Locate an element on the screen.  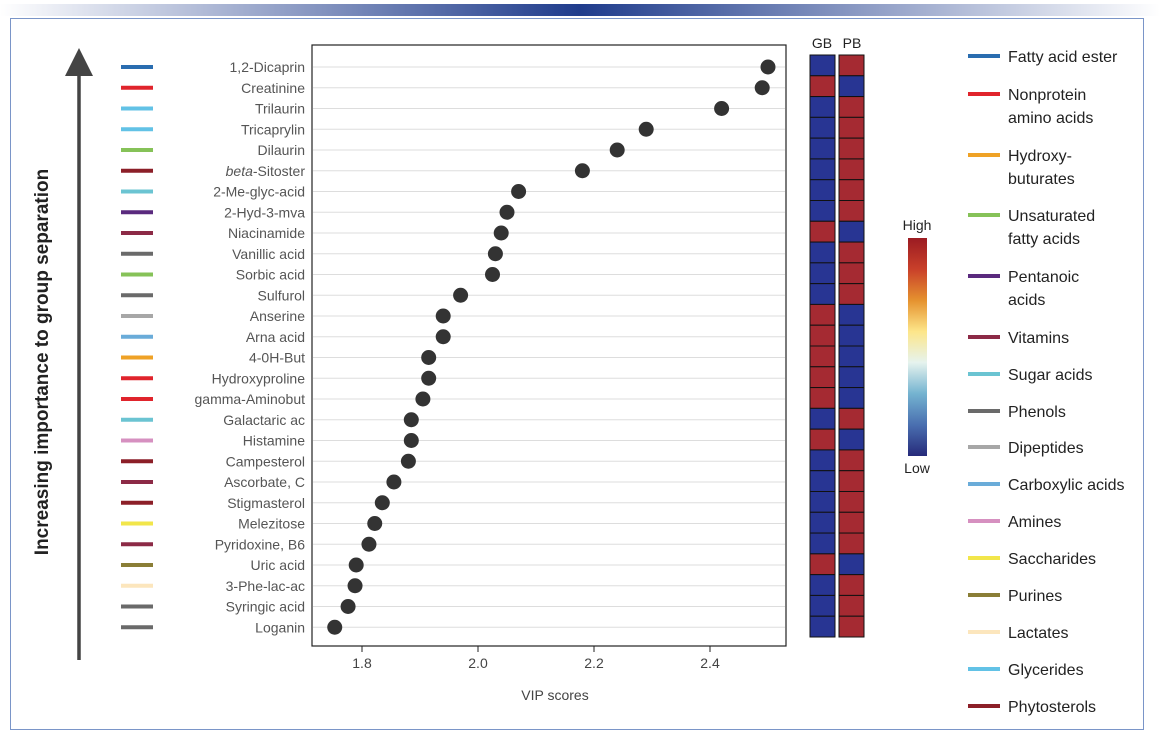
x-tick-label: 2.4 is located at coordinates (710, 663).